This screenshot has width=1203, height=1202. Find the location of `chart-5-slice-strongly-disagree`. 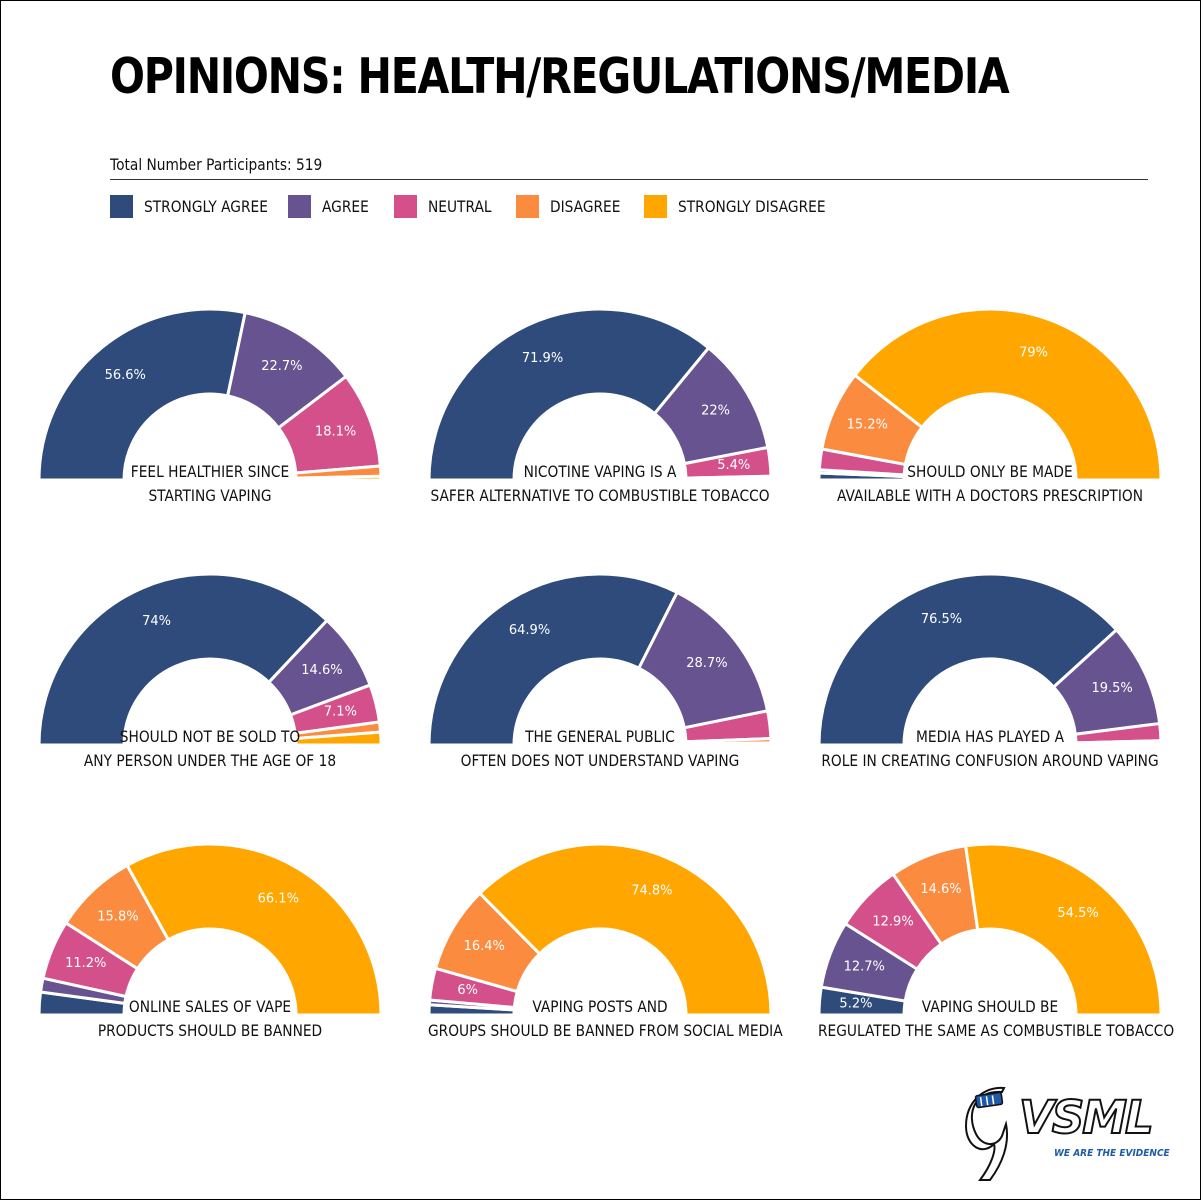

chart-5-slice-strongly-disagree is located at coordinates (728, 744).